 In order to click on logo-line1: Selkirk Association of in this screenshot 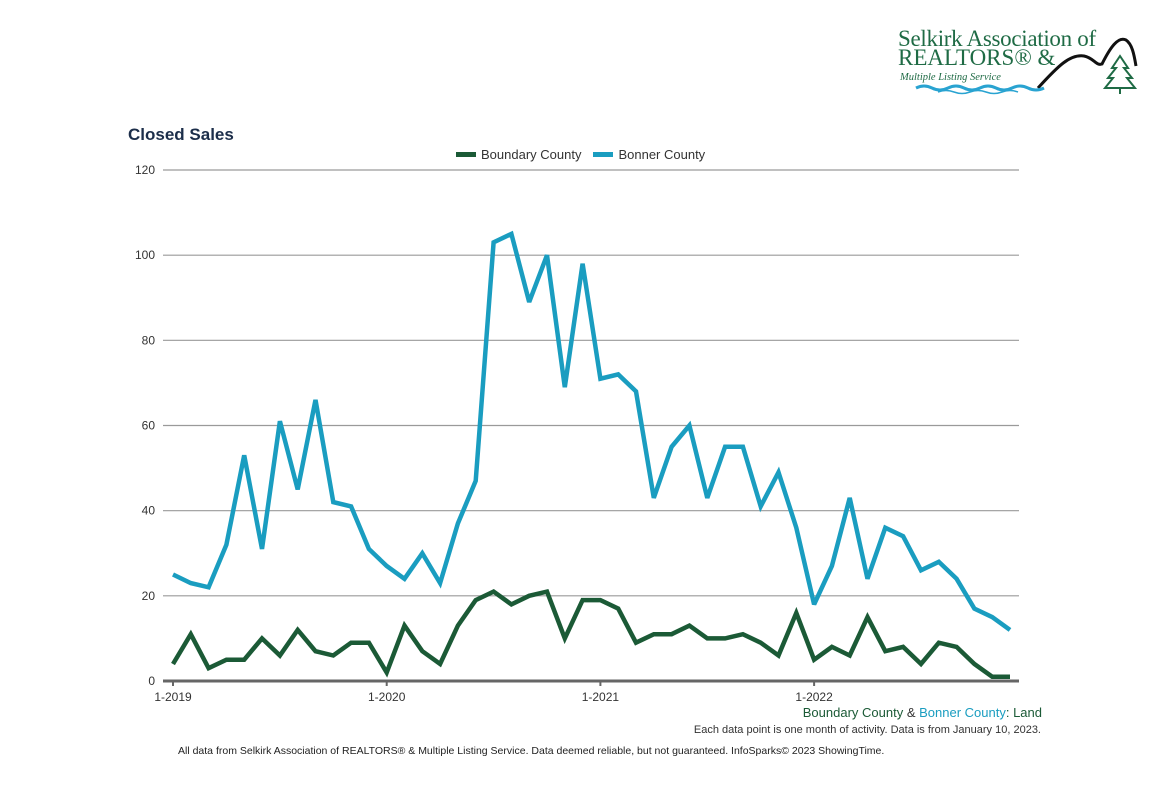, I will do `click(997, 38)`.